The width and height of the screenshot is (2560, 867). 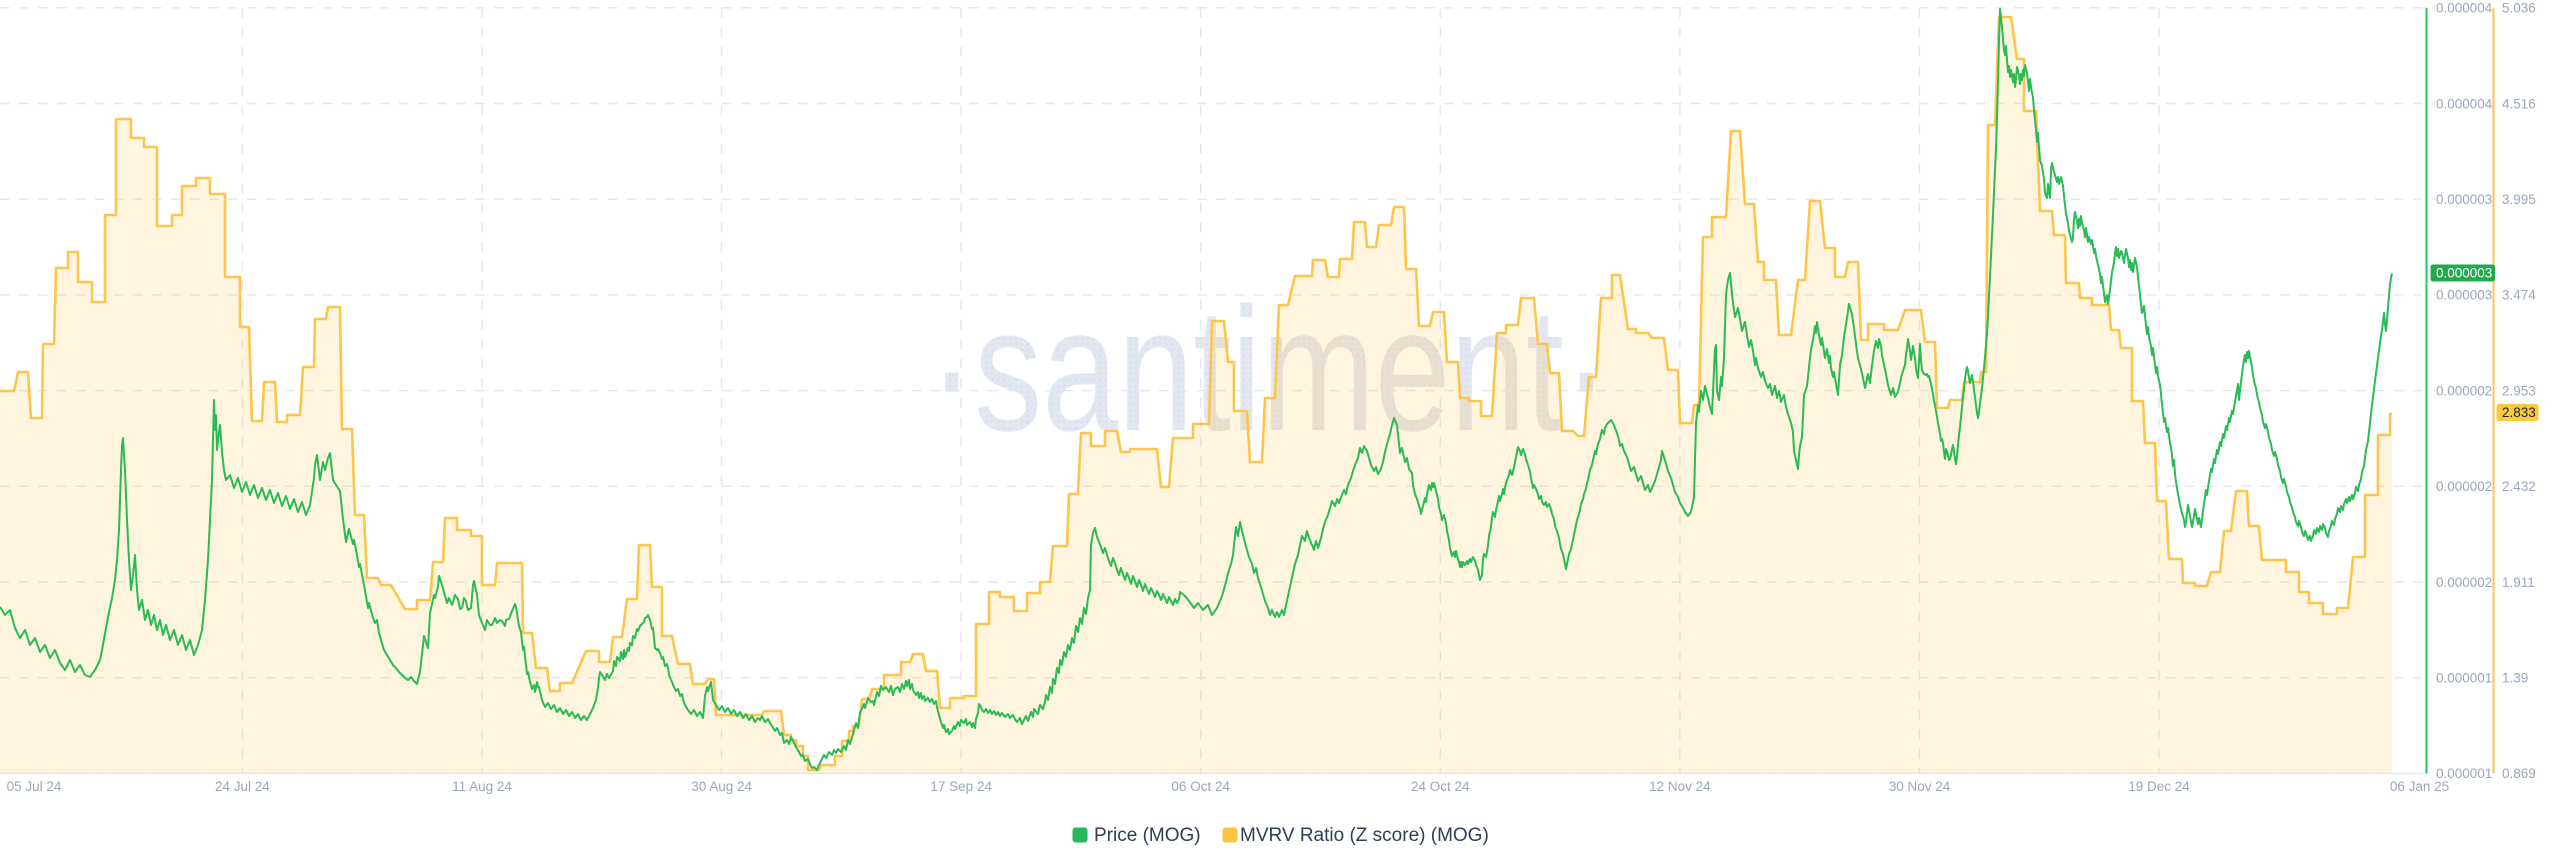 What do you see at coordinates (1364, 835) in the screenshot?
I see `svg-text: MVRV Ratio (Z score) (MOG)` at bounding box center [1364, 835].